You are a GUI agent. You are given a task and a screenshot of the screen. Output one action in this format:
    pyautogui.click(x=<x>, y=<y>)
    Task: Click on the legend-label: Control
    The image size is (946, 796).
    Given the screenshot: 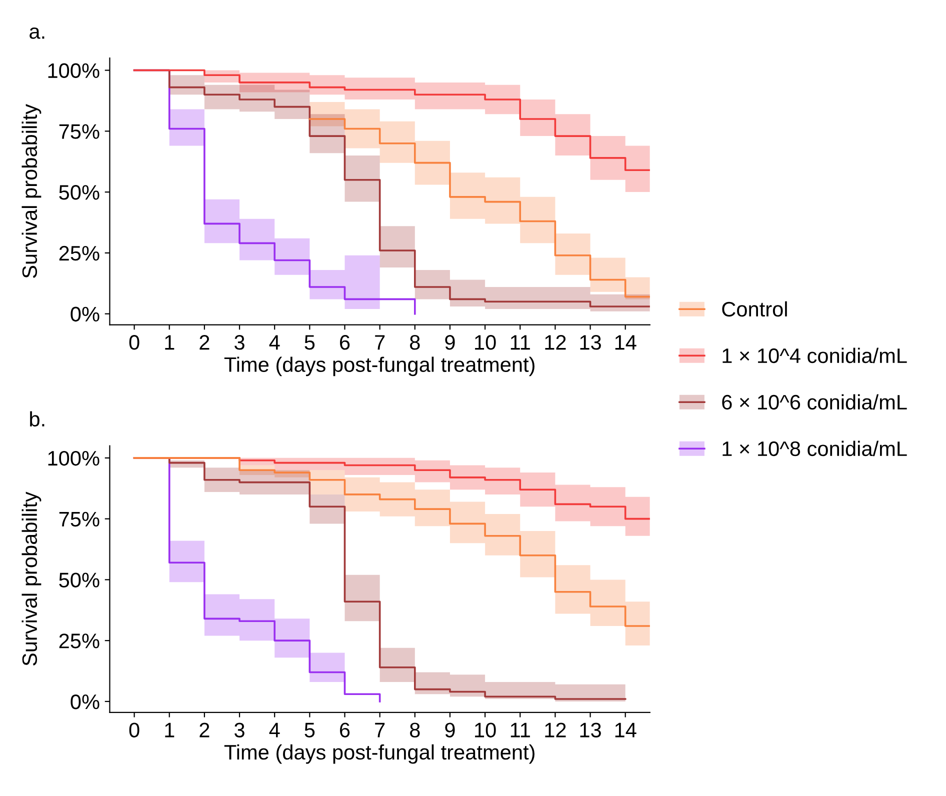 What is the action you would take?
    pyautogui.click(x=754, y=309)
    